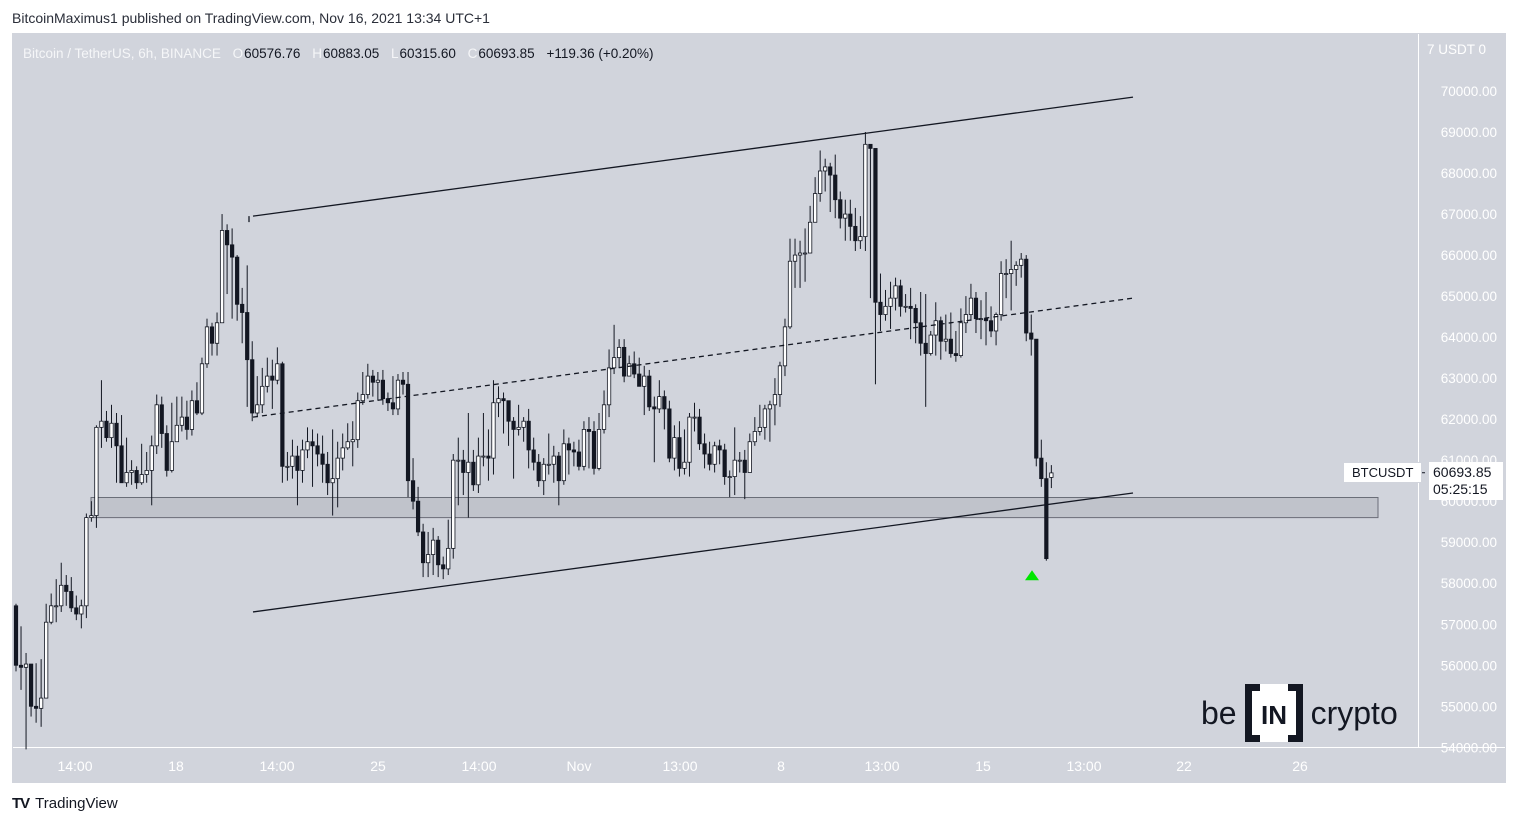  I want to click on price-axis-unit: 7 USDT 0, so click(1457, 49).